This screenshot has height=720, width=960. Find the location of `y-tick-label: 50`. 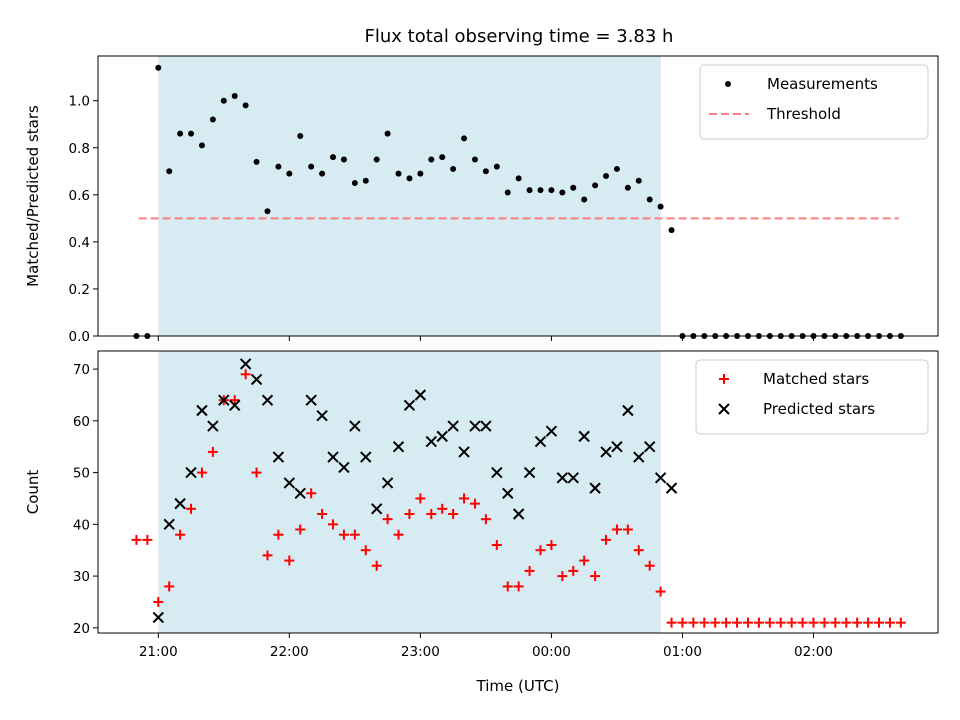

y-tick-label: 50 is located at coordinates (81, 474).